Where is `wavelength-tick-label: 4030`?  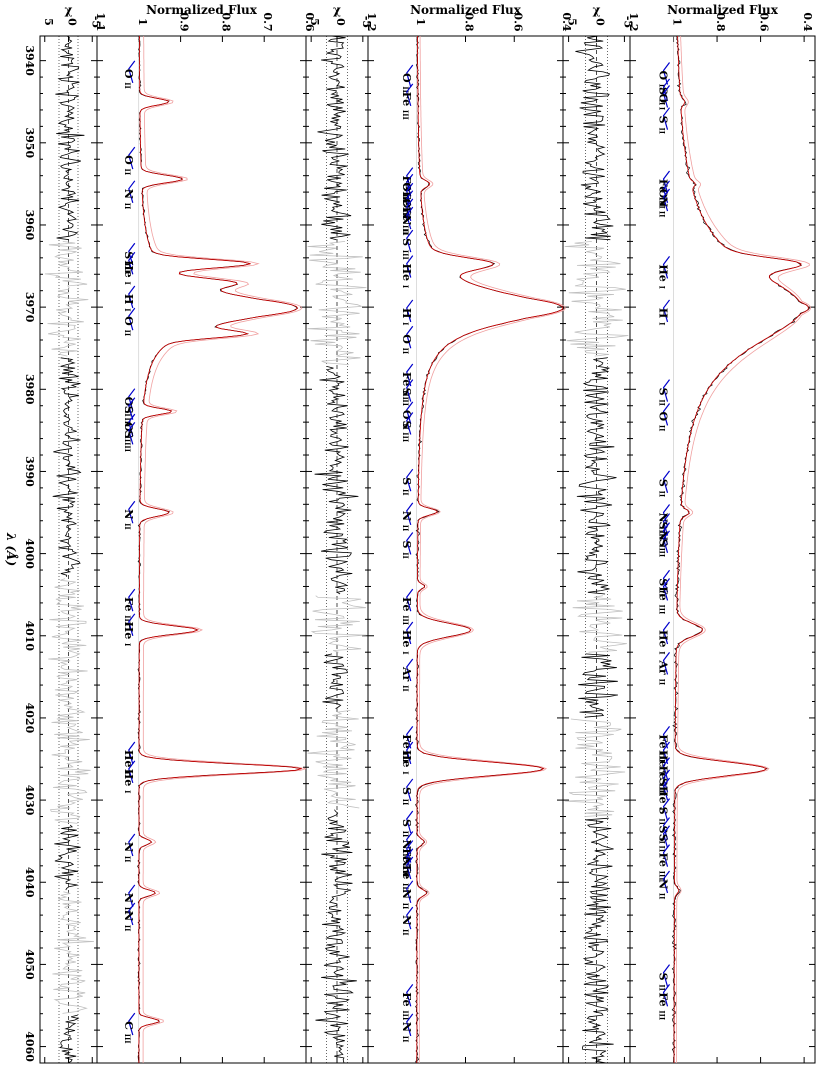 wavelength-tick-label: 4030 is located at coordinates (29, 800).